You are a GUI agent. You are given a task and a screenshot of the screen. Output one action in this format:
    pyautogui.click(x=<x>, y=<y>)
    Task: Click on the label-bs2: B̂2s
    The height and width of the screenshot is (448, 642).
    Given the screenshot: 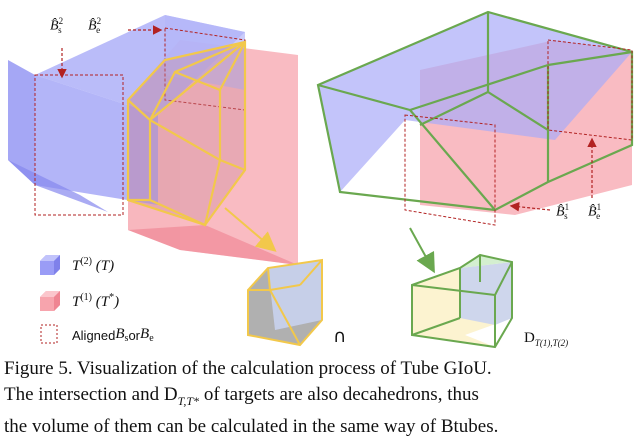 What is the action you would take?
    pyautogui.click(x=57, y=26)
    